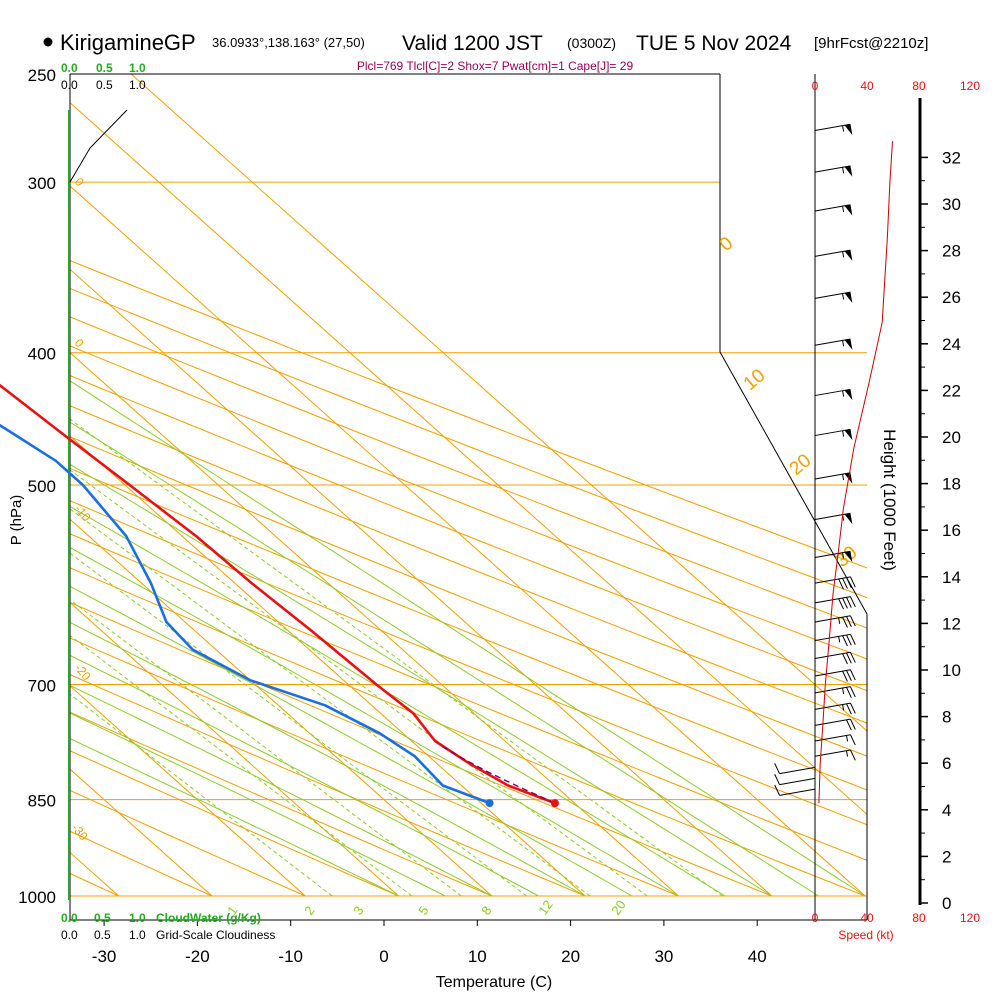 This screenshot has height=1000, width=1000. Describe the element at coordinates (951, 623) in the screenshot. I see `height-tick-label: 12` at that location.